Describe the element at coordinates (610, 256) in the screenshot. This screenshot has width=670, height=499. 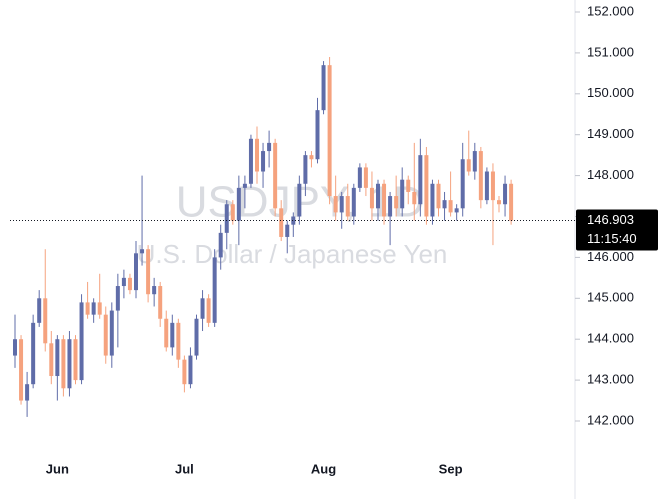
I see `y-tick-label: 146.000` at that location.